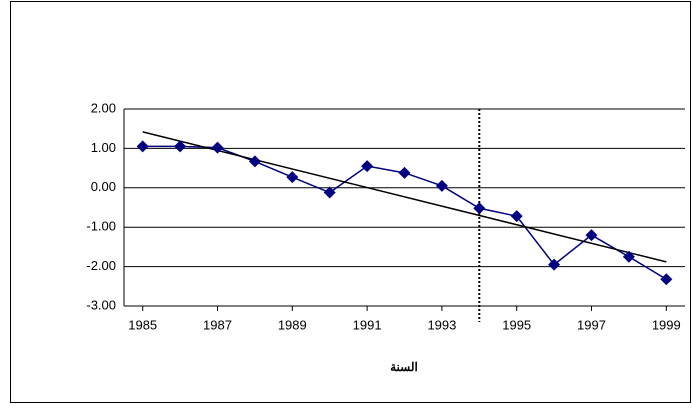 This screenshot has height=409, width=693. Describe the element at coordinates (101, 265) in the screenshot. I see `y-tick-label: -2.00` at that location.